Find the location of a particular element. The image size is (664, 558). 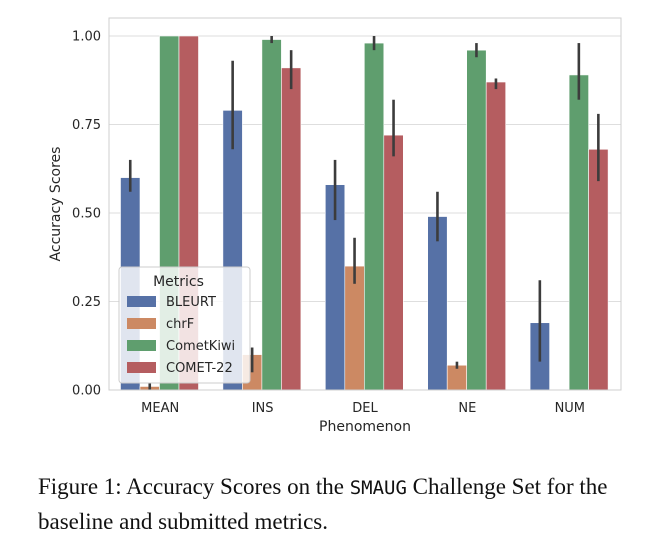

x-tick-label: NUM is located at coordinates (570, 408).